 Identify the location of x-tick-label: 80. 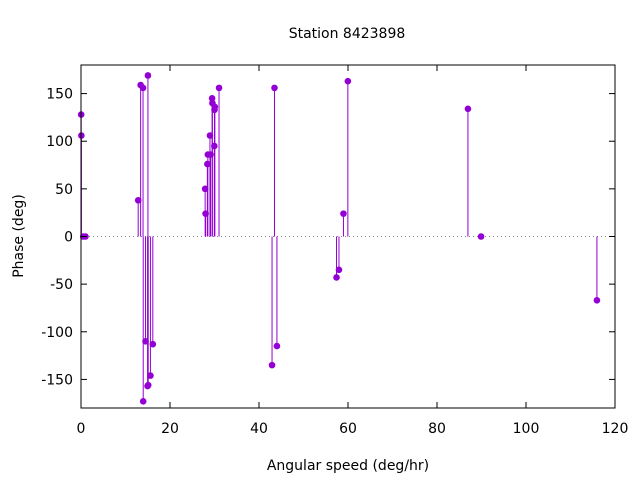
(437, 429).